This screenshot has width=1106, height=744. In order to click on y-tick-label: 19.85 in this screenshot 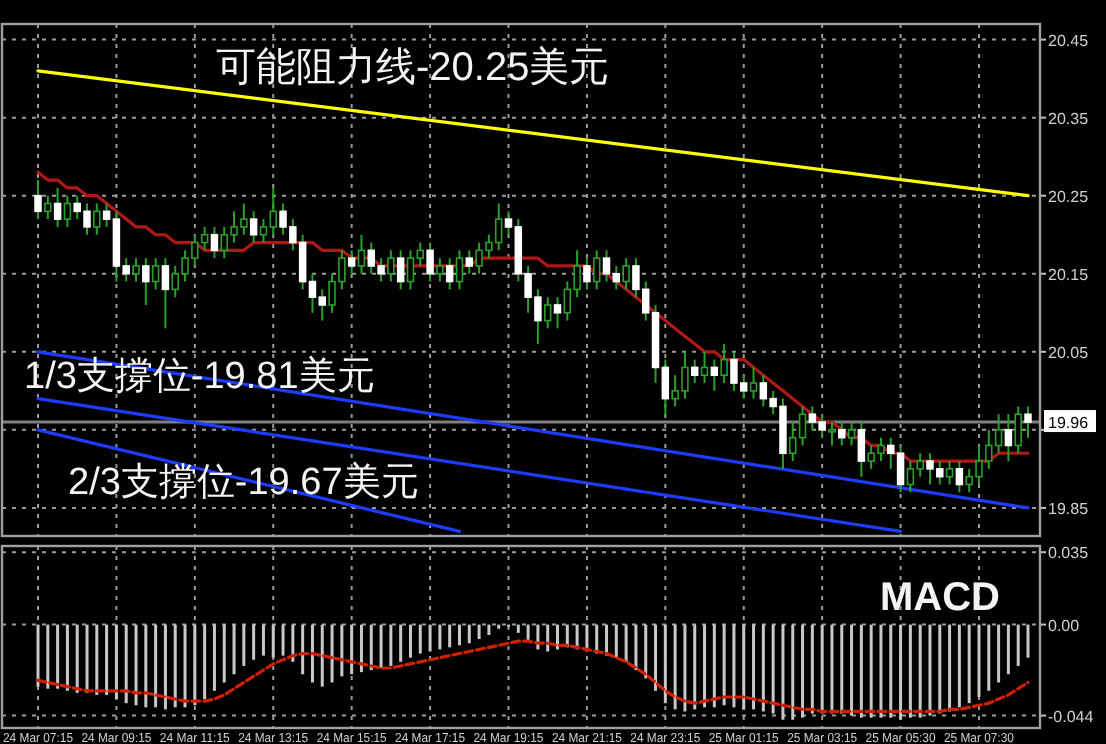, I will do `click(1069, 508)`.